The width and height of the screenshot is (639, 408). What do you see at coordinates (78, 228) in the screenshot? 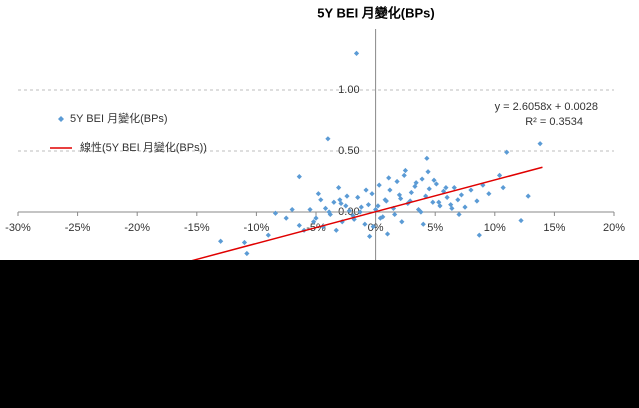
I see `x-tick-label: -25%` at bounding box center [78, 228].